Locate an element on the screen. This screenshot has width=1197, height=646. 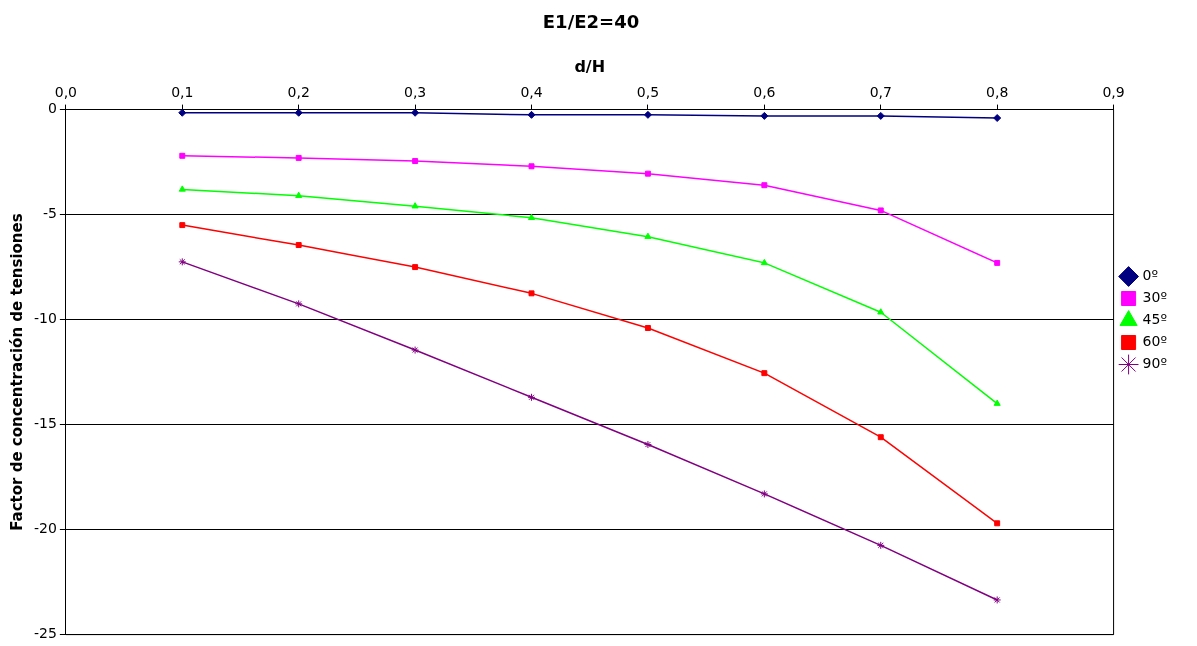
y-tick-label: -20 is located at coordinates (45, 528).